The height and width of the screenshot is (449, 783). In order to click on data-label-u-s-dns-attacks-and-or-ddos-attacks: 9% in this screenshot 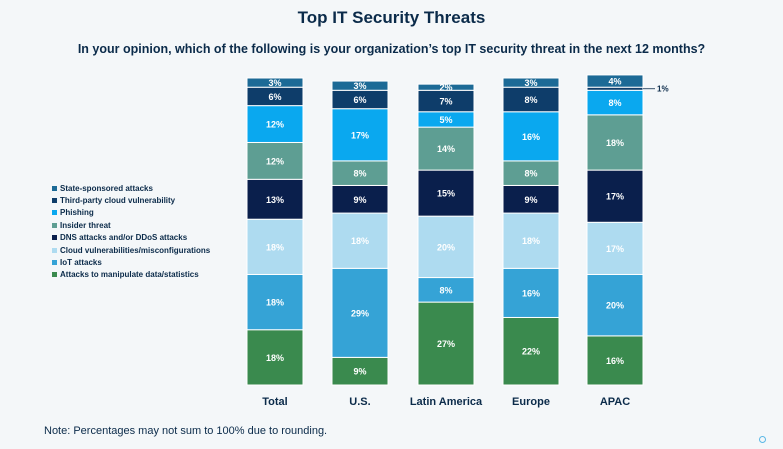, I will do `click(359, 200)`.